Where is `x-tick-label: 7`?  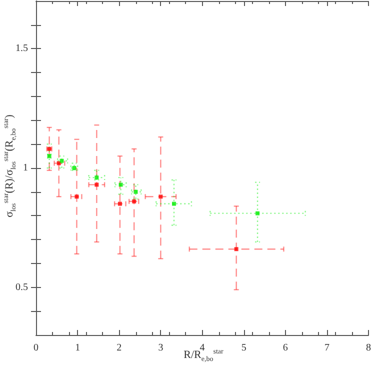 x-tick-label: 7 is located at coordinates (327, 348).